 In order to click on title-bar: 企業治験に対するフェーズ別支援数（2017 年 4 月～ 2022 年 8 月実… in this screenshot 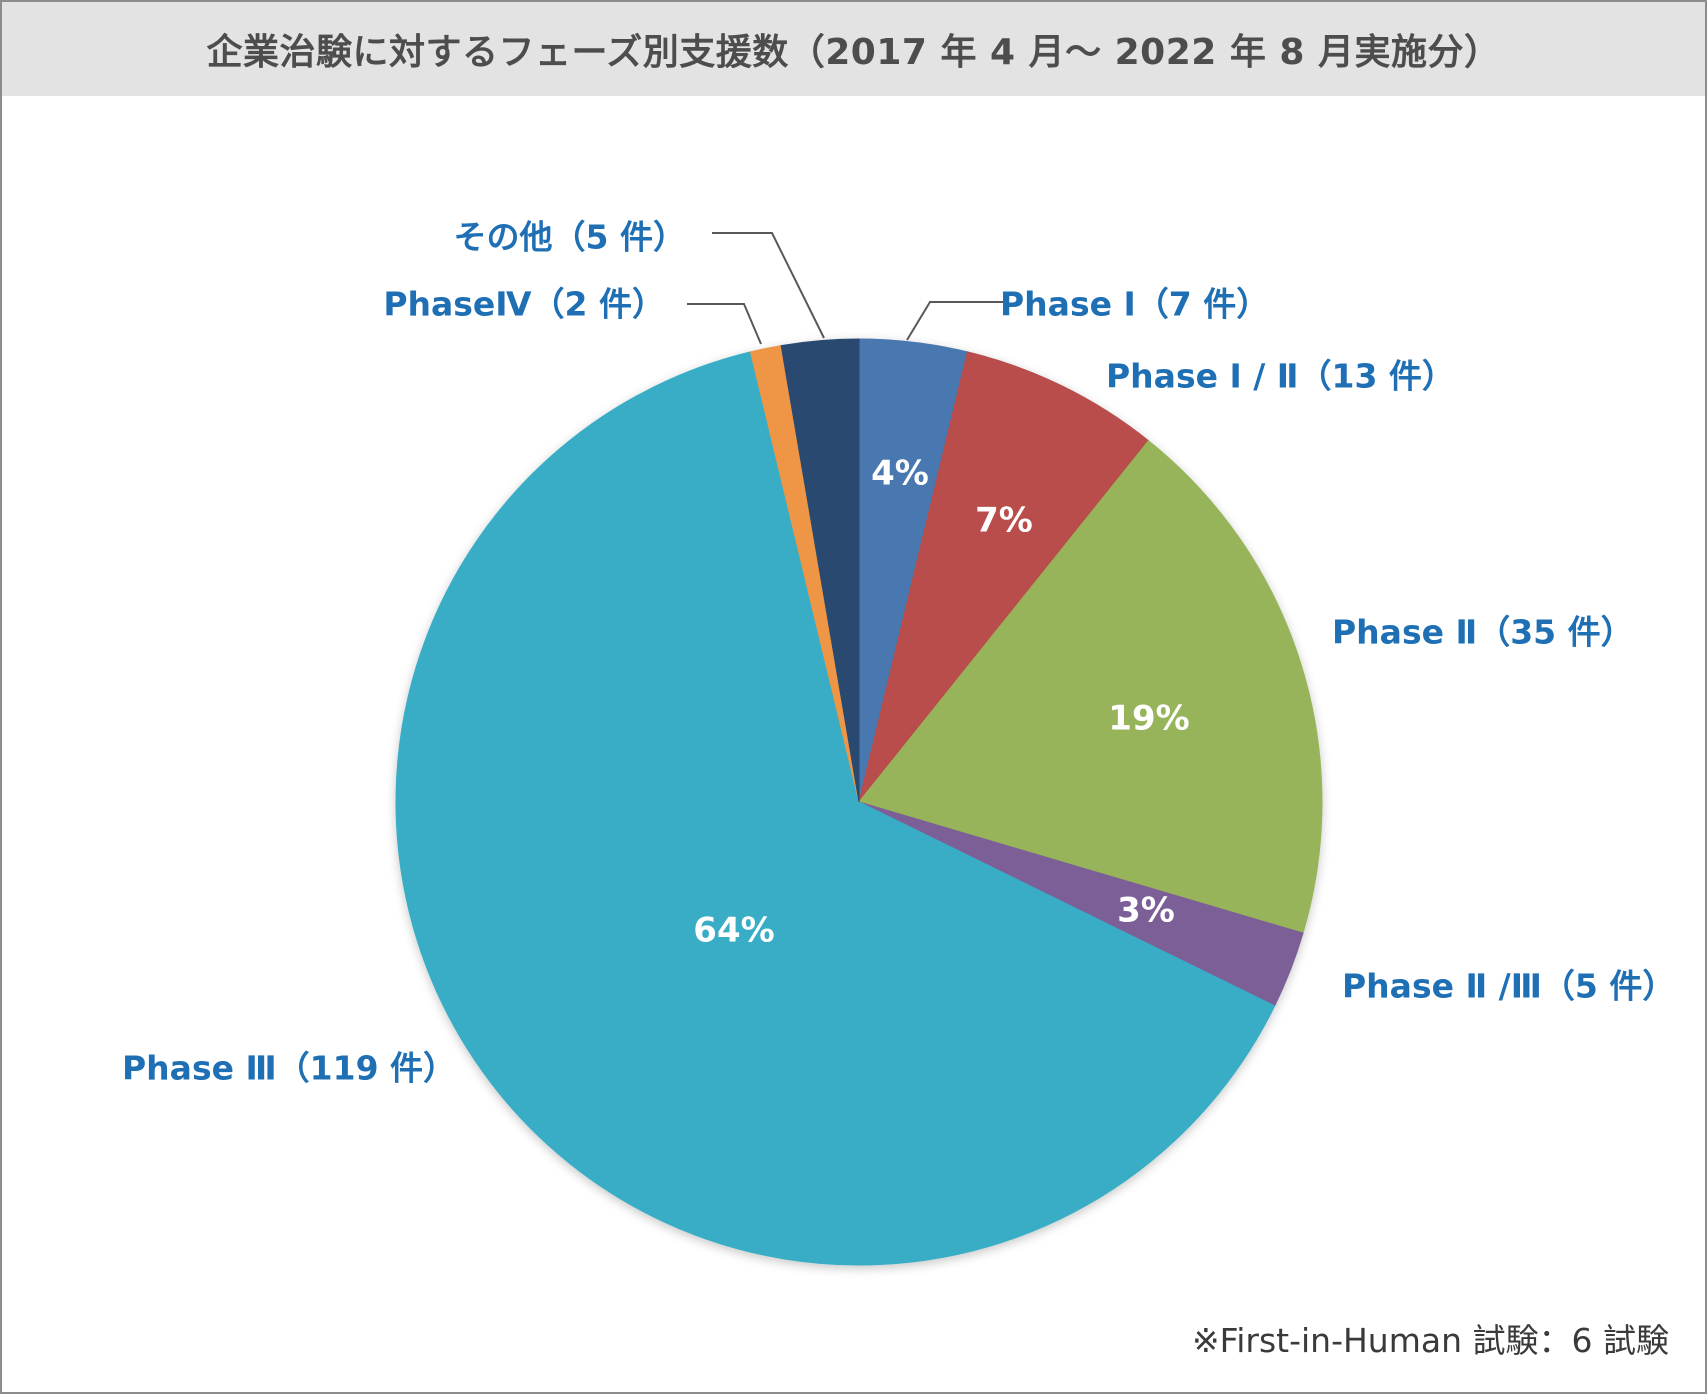, I will do `click(853, 49)`.